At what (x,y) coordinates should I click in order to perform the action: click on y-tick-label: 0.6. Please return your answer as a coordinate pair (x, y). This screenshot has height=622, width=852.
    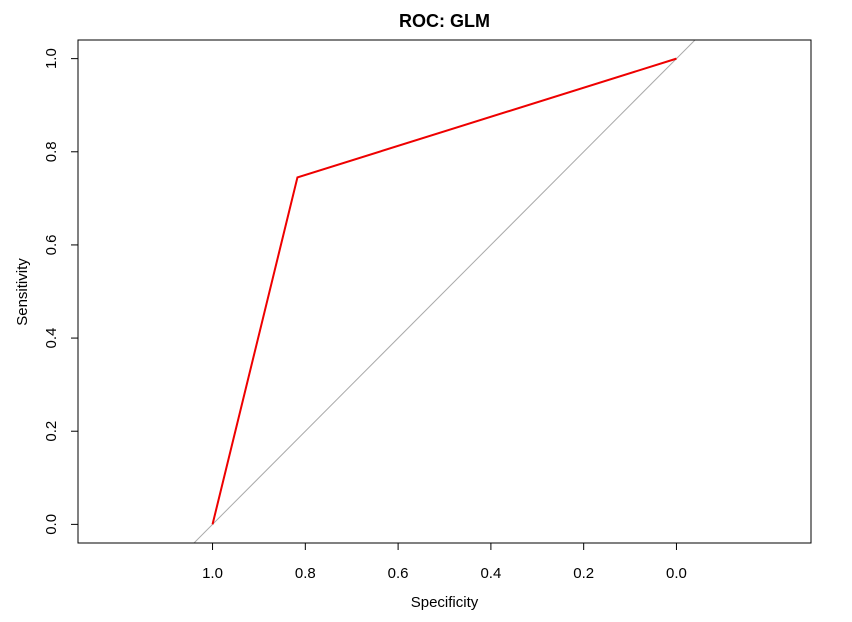
    Looking at the image, I should click on (51, 244).